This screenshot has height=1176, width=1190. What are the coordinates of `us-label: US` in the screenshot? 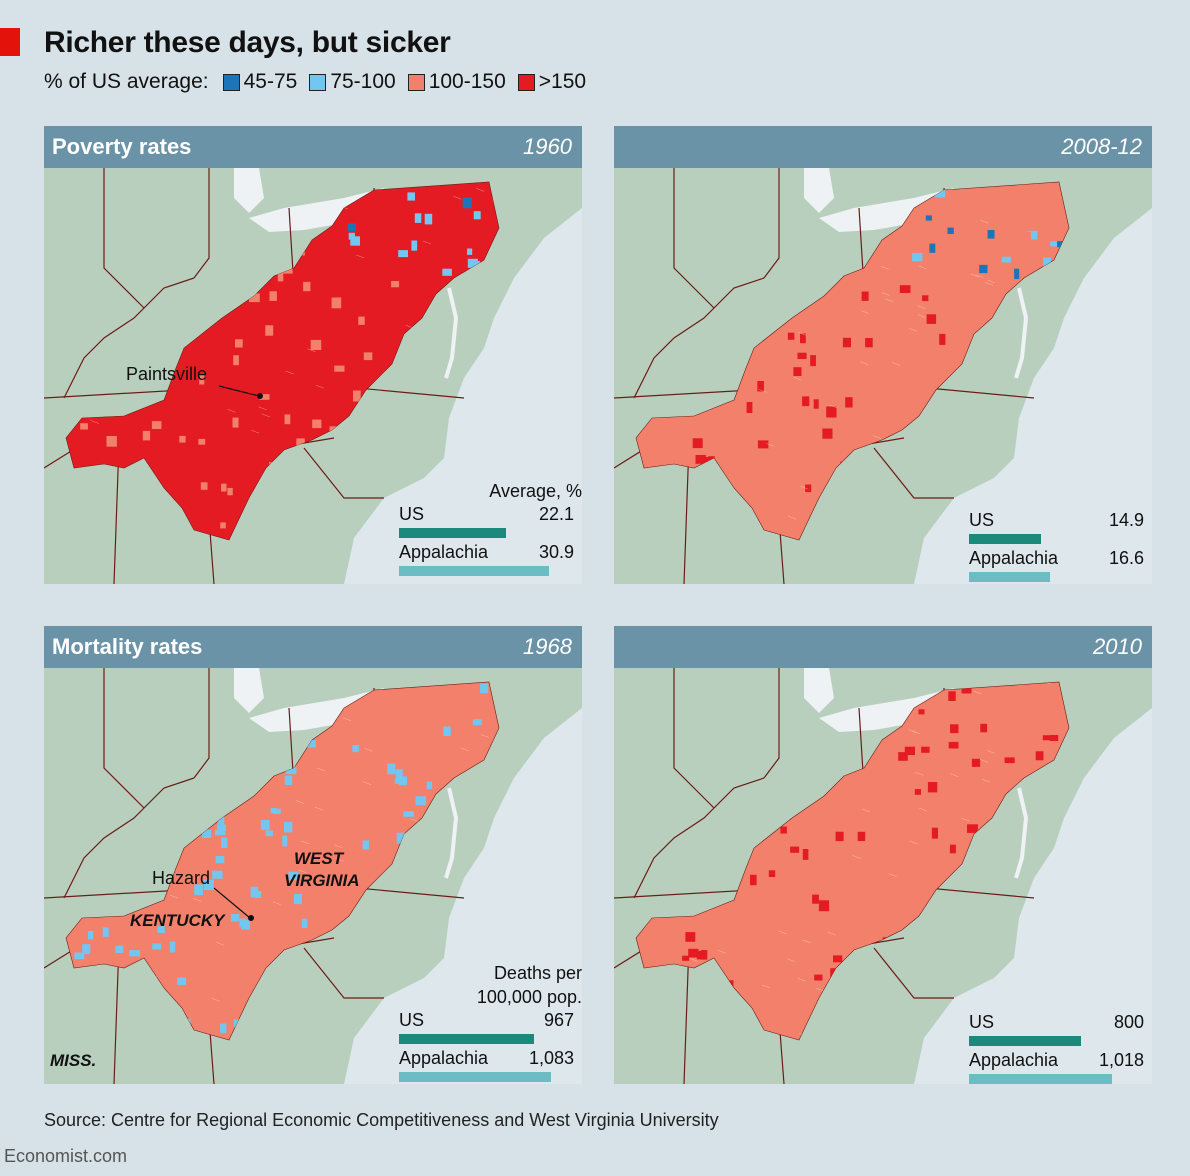 It's located at (982, 1022).